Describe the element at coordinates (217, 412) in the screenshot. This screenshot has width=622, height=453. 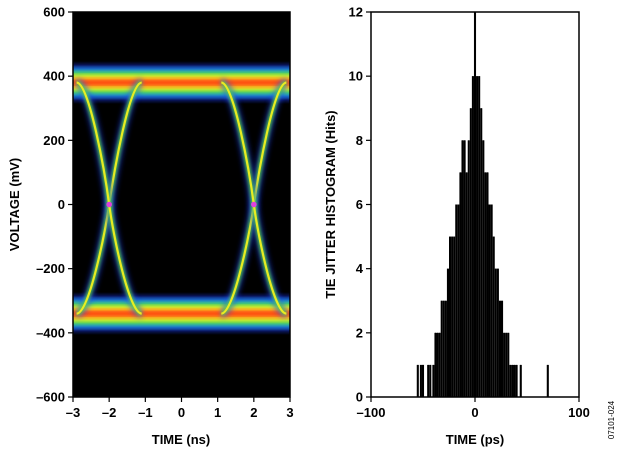
I see `eye-x-tick-label: 1` at that location.